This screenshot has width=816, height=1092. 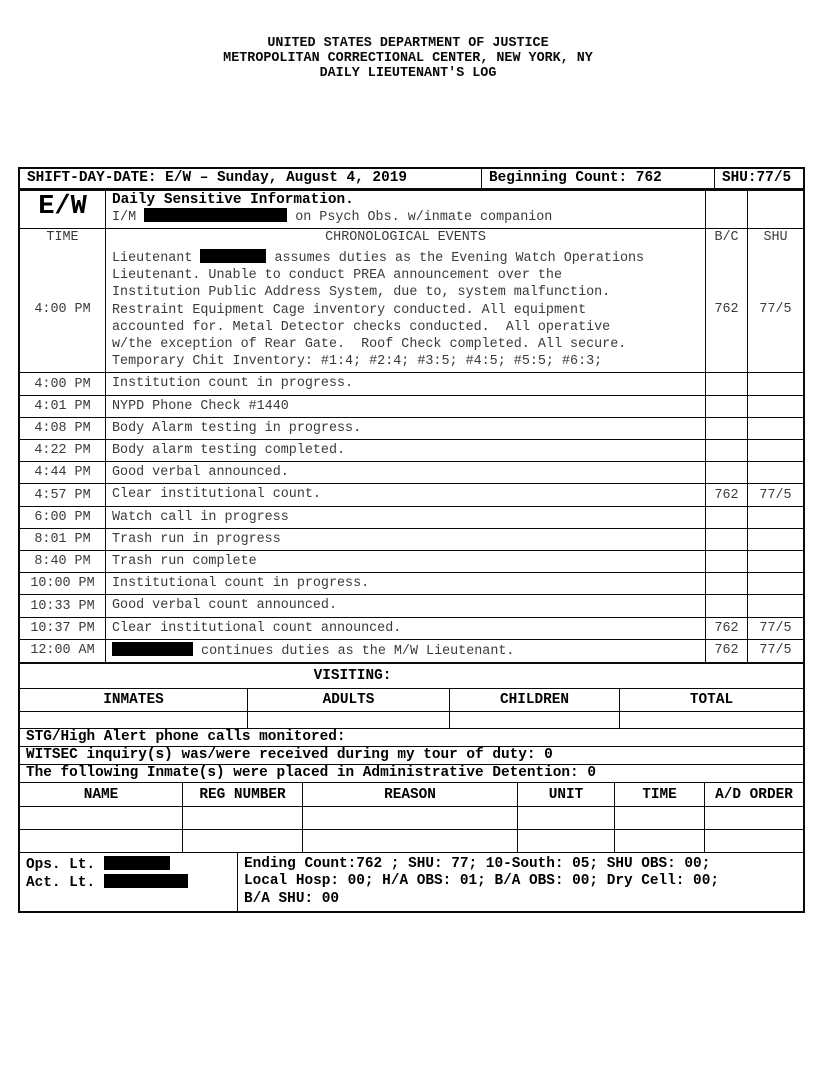 I want to click on log-entry-time: 10:00 PM, so click(x=62, y=584).